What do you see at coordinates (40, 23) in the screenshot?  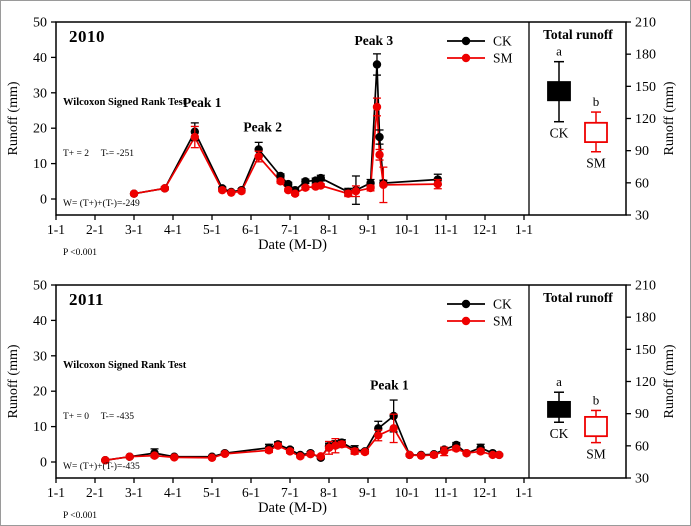 I see `left-axis-tick-label: 50` at bounding box center [40, 23].